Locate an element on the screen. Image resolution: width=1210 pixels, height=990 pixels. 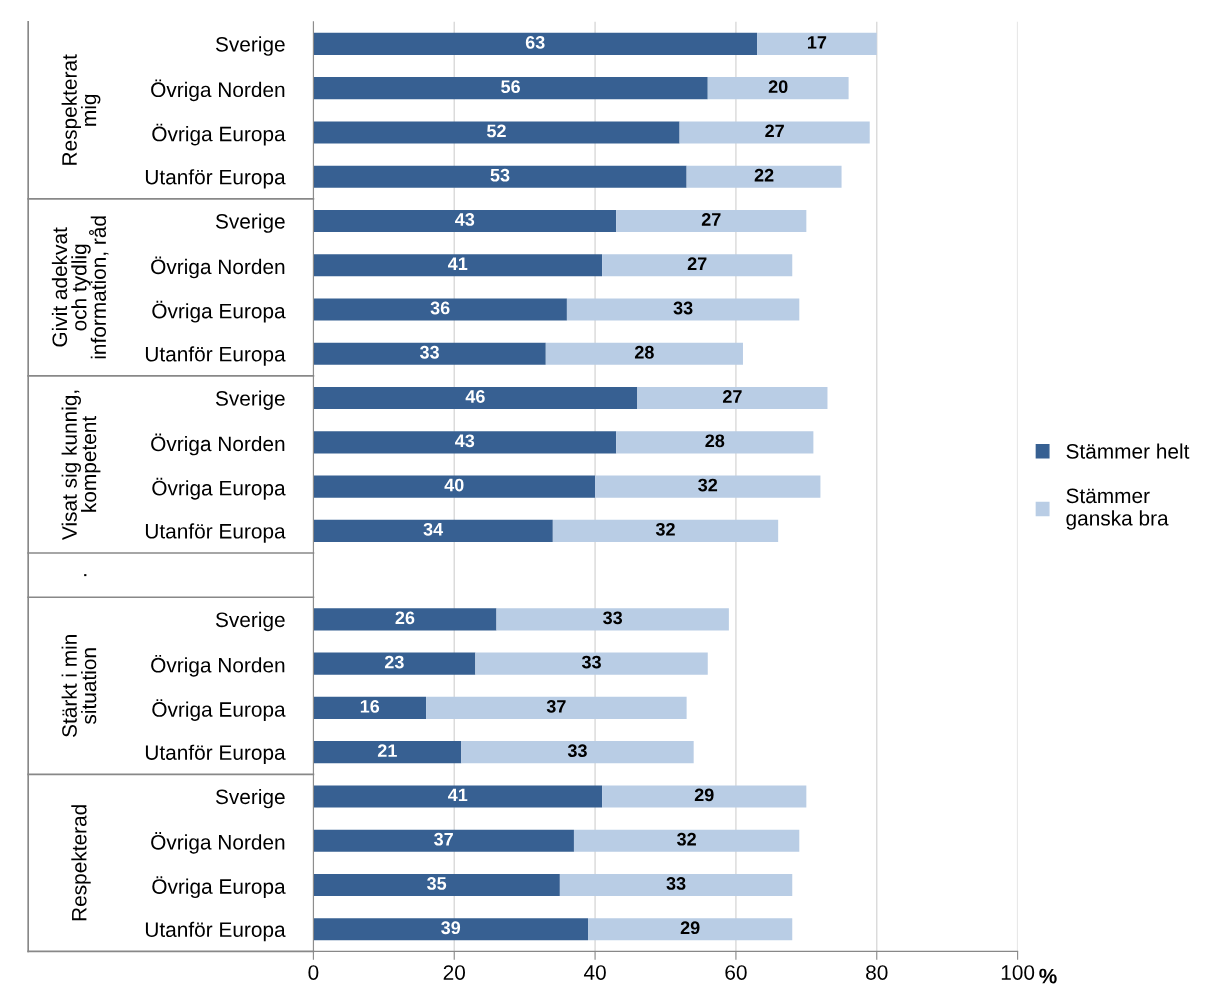
data-label: 17 is located at coordinates (817, 42).